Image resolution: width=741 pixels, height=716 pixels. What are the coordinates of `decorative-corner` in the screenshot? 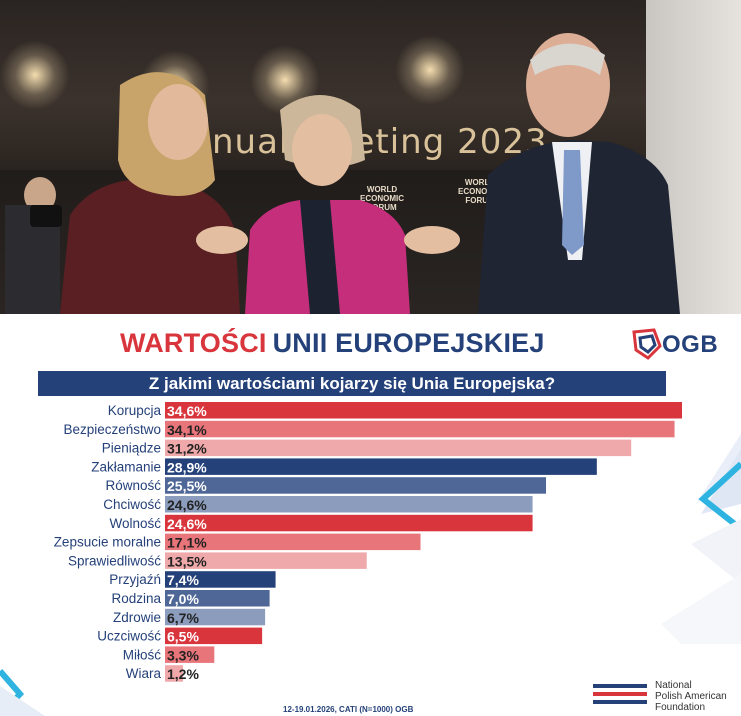 It's located at (22, 692).